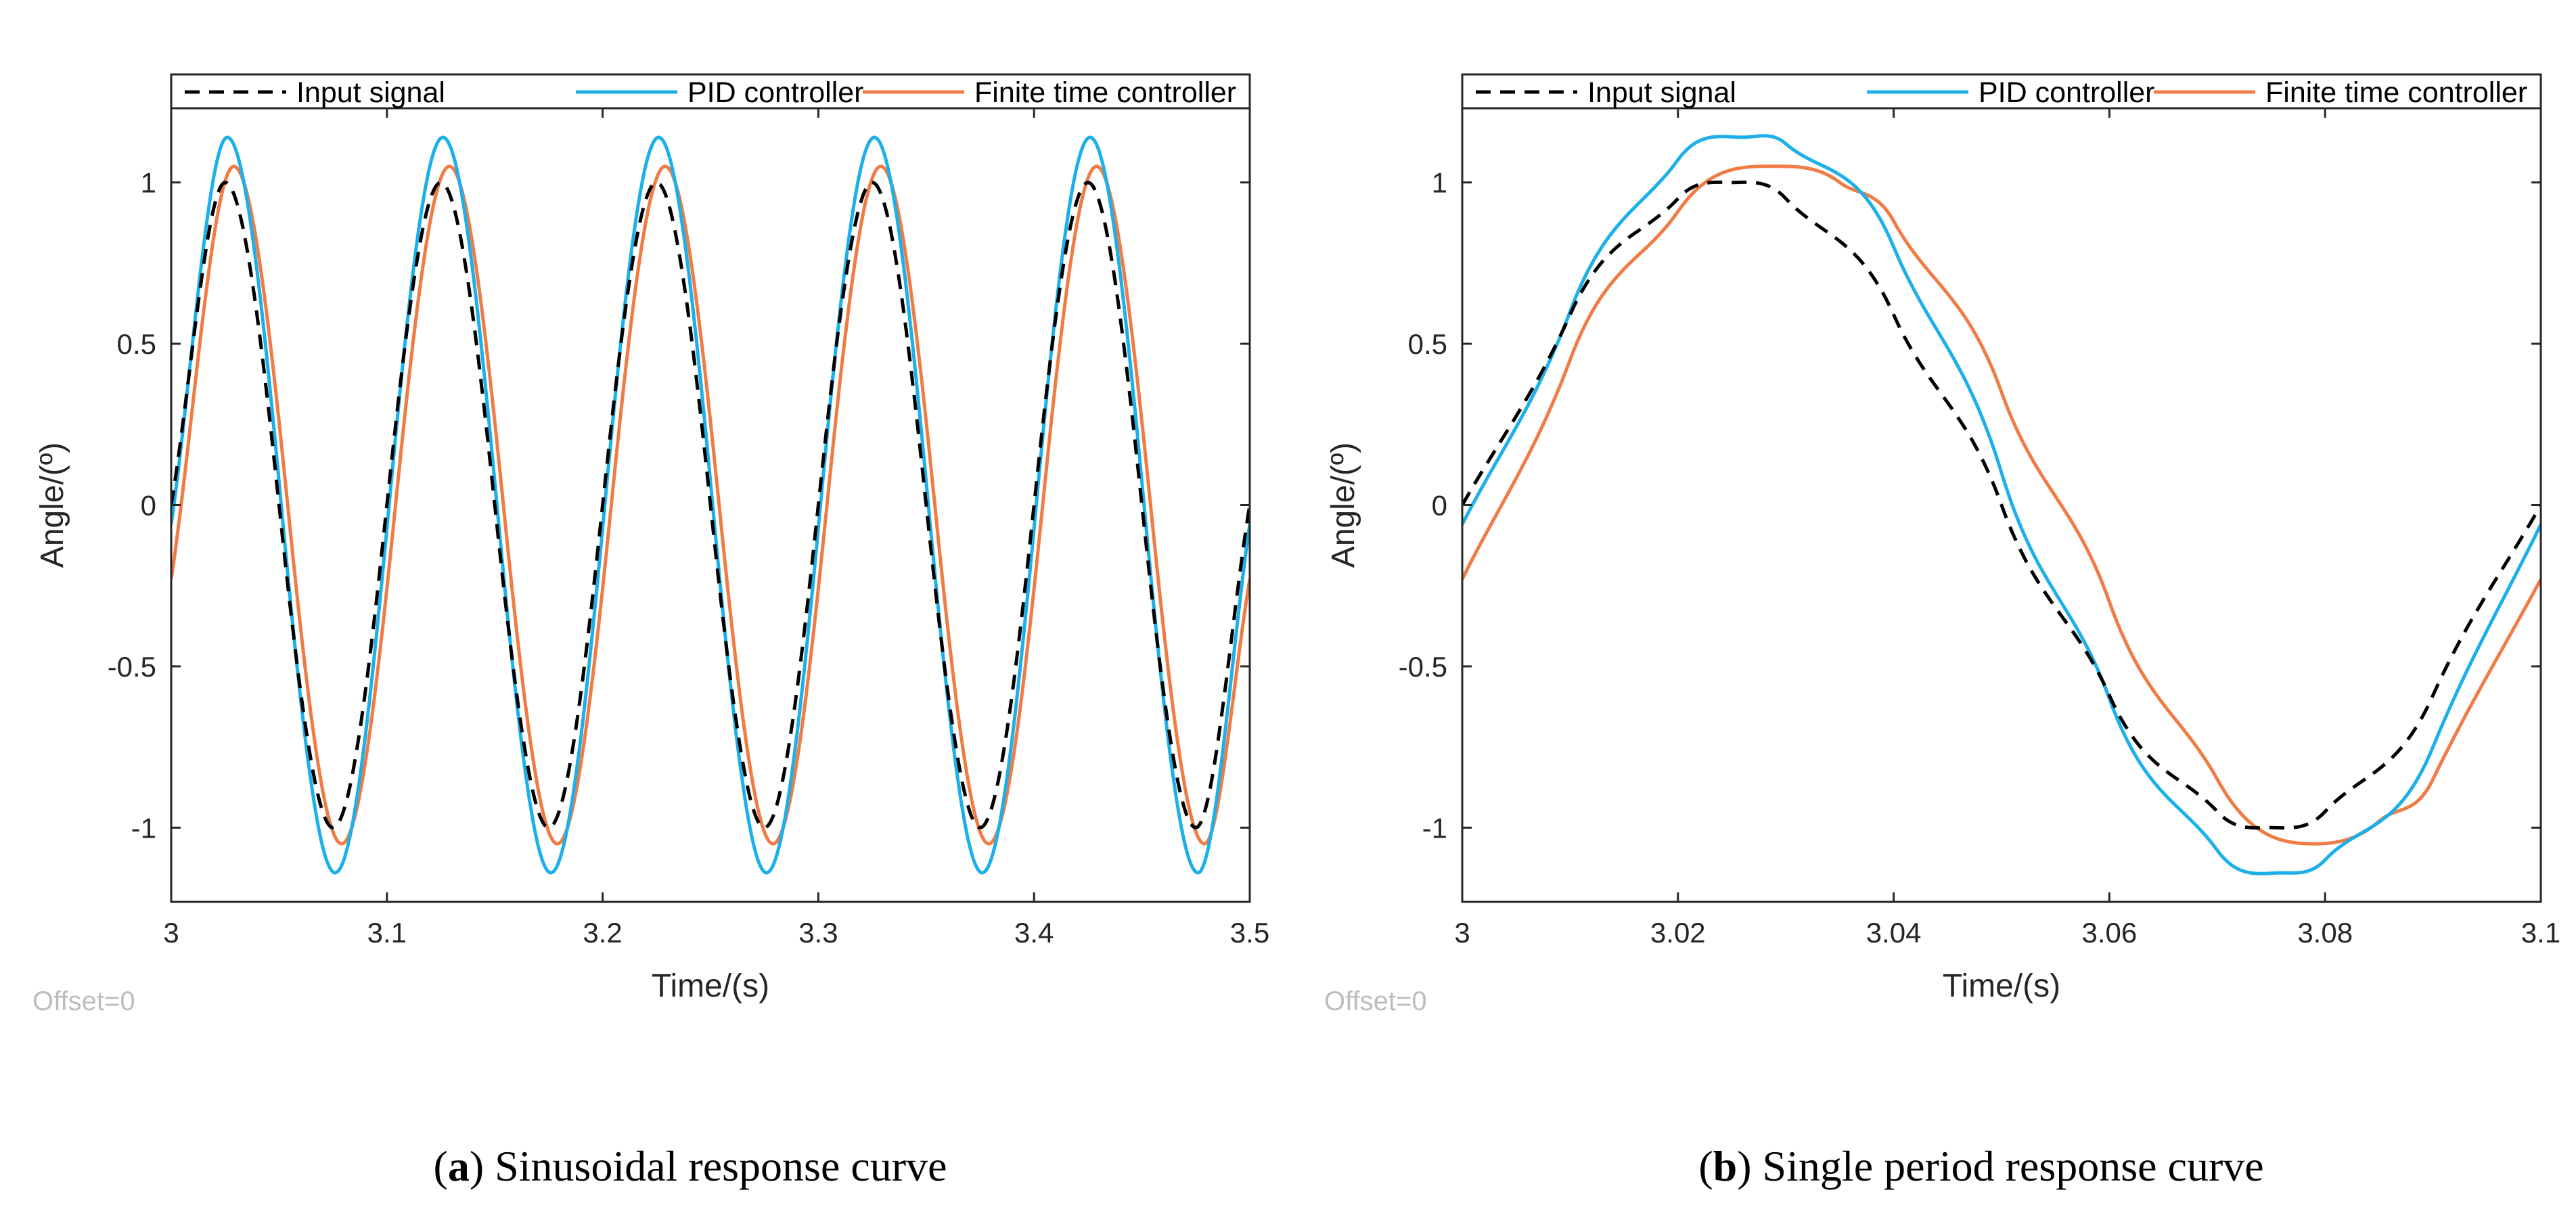 Image resolution: width=2576 pixels, height=1207 pixels. Describe the element at coordinates (2325, 933) in the screenshot. I see `x-tick-label: 3.08` at that location.